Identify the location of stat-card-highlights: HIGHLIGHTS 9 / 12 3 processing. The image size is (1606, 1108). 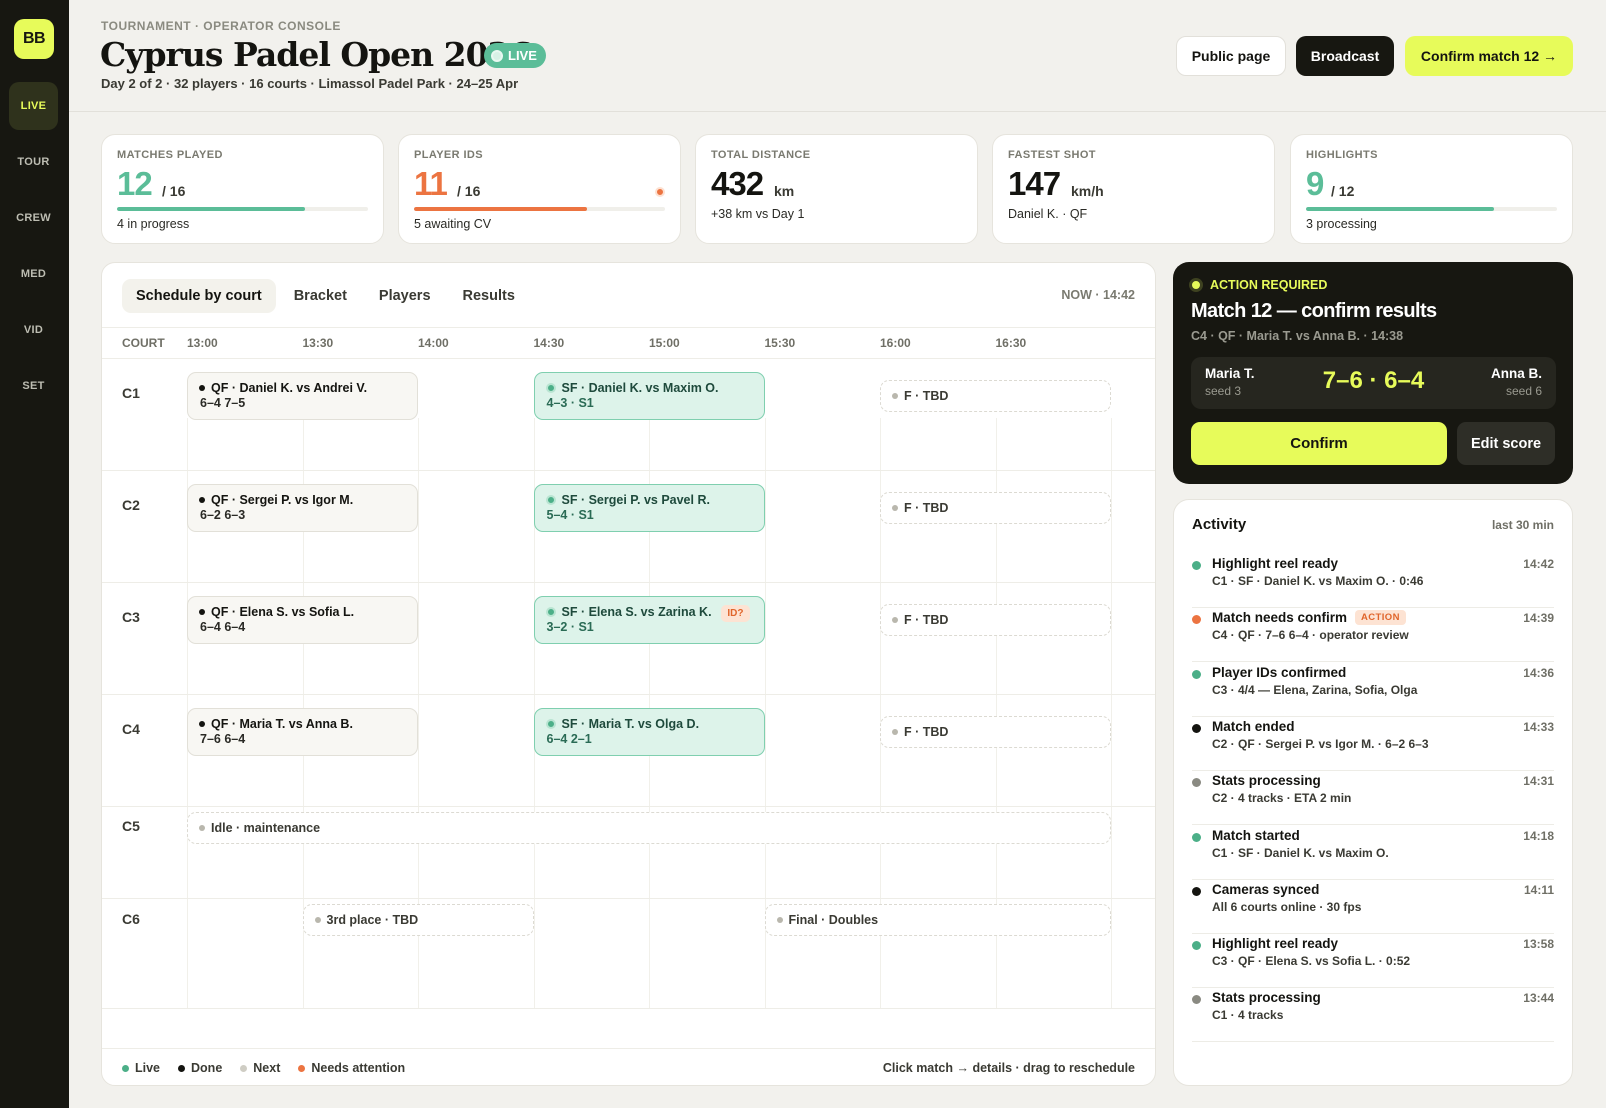
(1431, 189).